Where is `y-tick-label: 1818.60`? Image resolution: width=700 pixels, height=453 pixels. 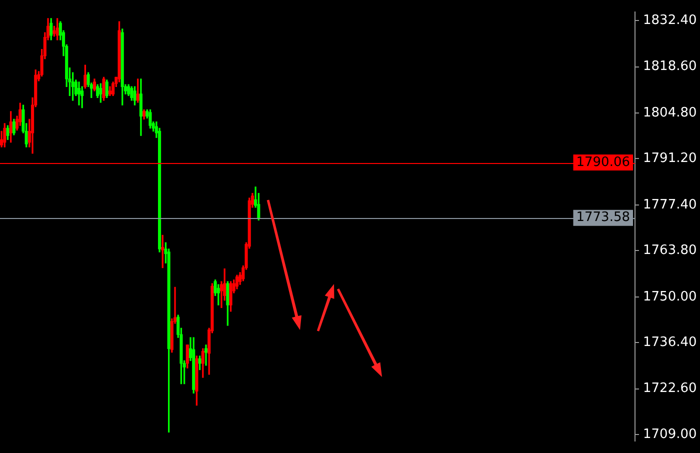 y-tick-label: 1818.60 is located at coordinates (670, 66).